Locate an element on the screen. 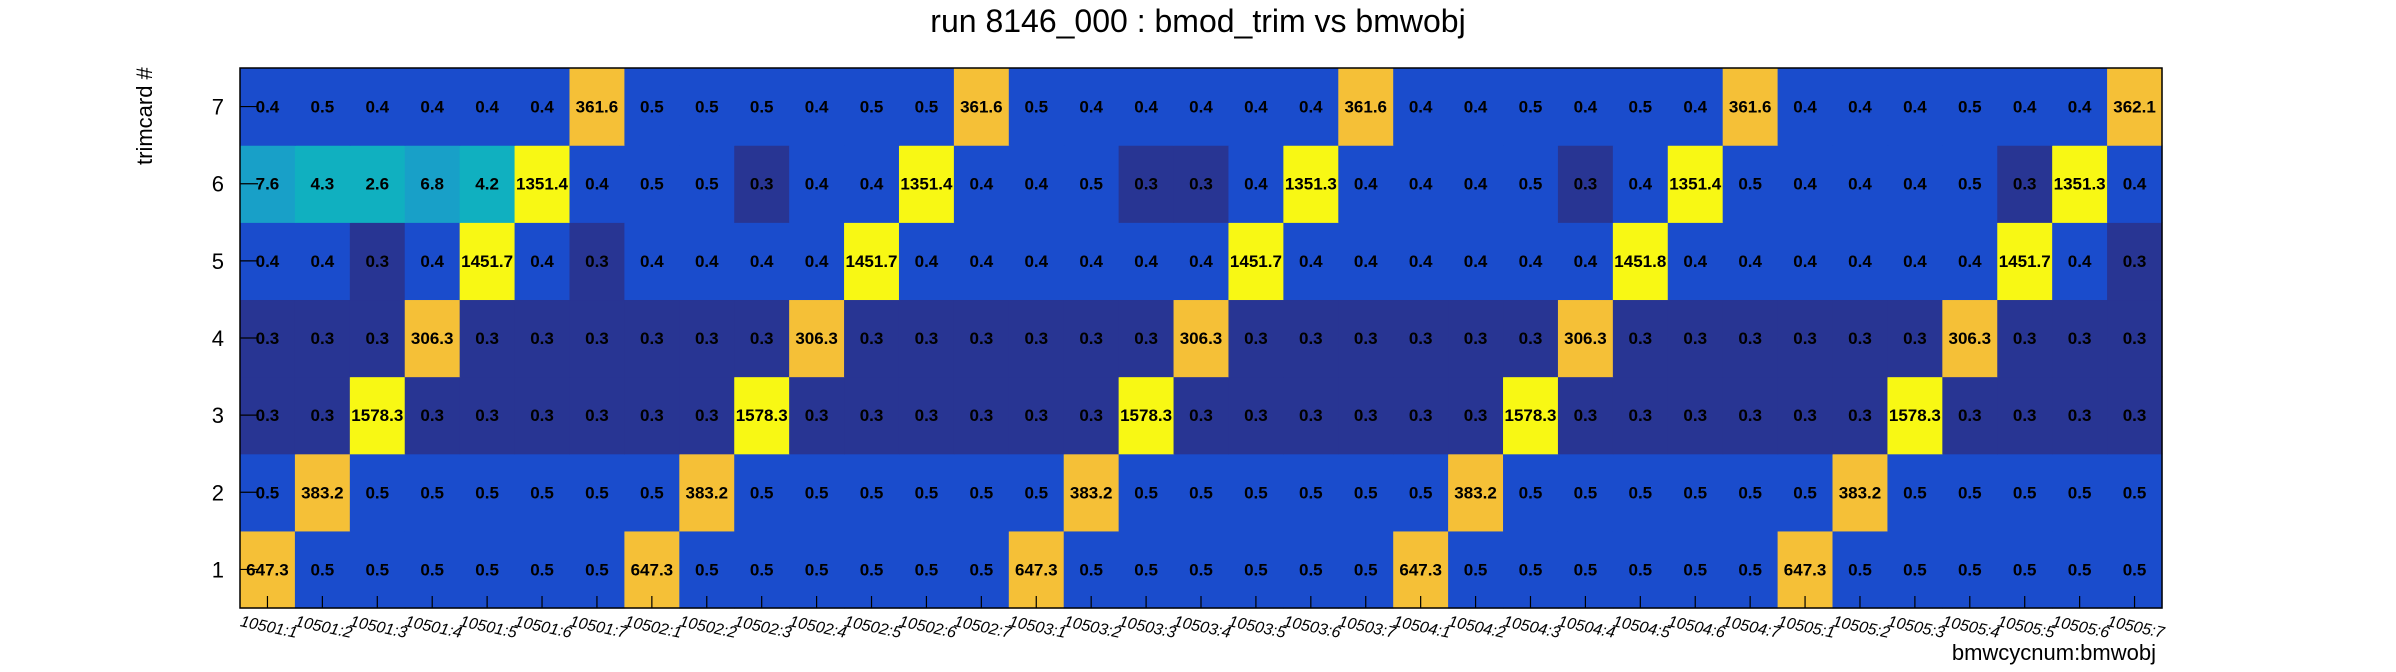 The height and width of the screenshot is (672, 2396). y-tick-label: 5 is located at coordinates (218, 261).